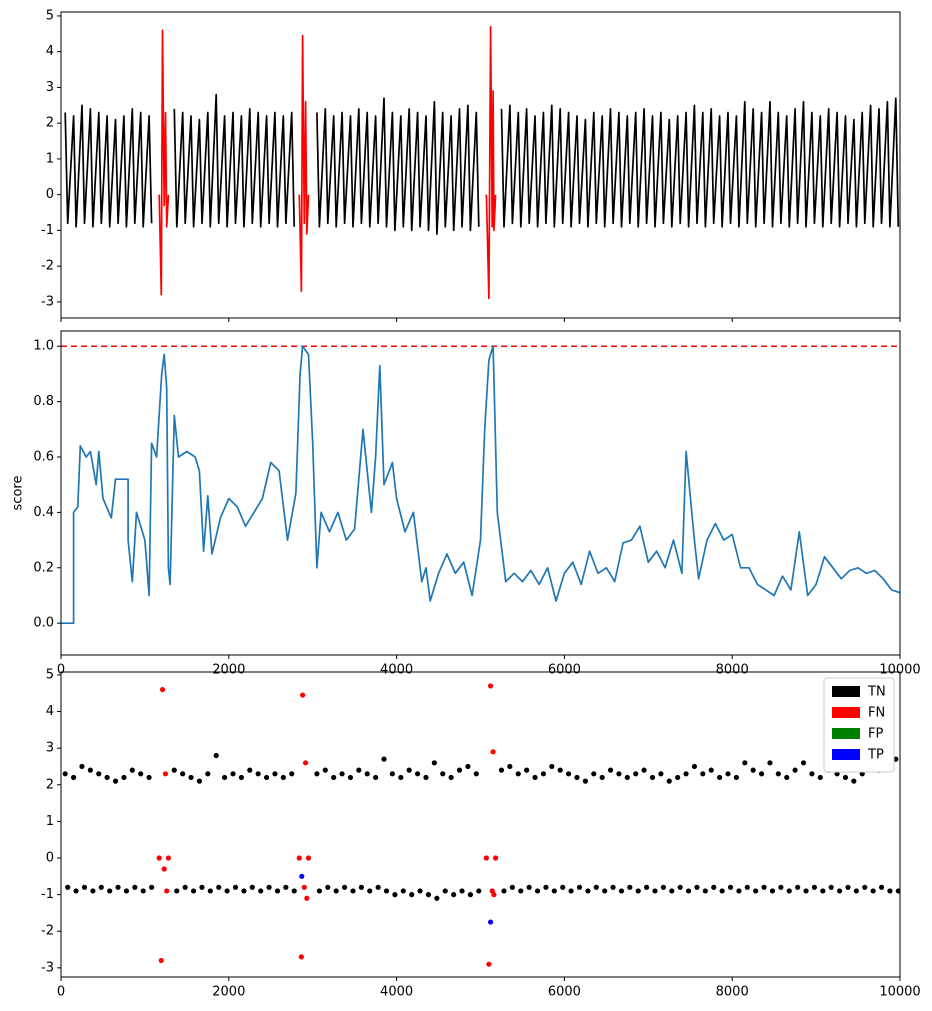  I want to click on x-tick-label: 6000, so click(564, 670).